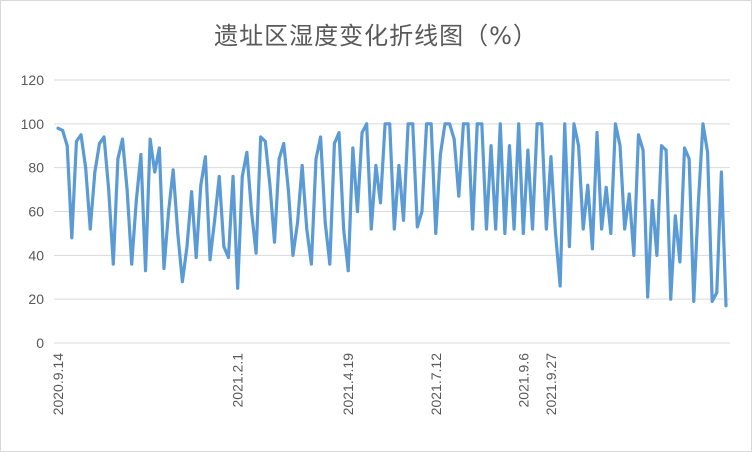 This screenshot has width=752, height=452. Describe the element at coordinates (36, 168) in the screenshot. I see `y-tick-label: 80` at that location.